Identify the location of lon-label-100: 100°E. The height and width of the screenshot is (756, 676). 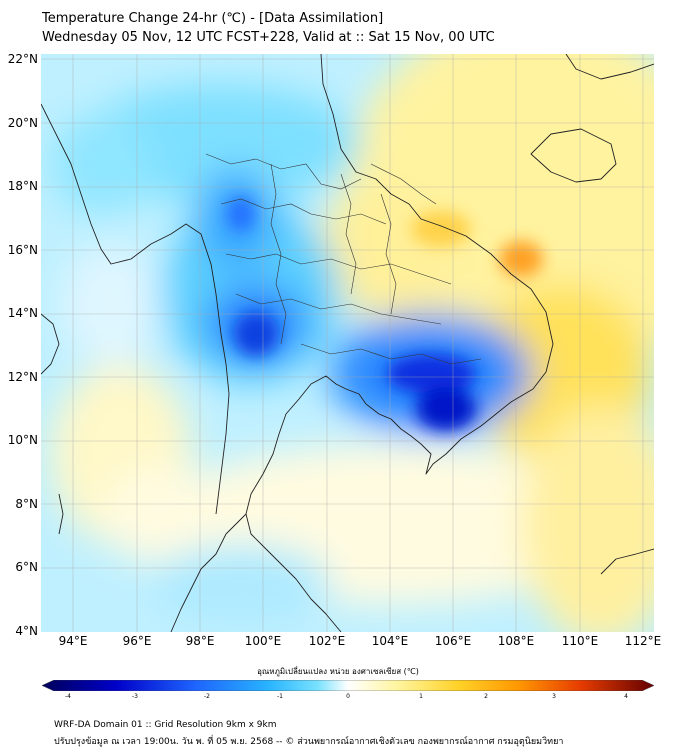
(263, 641).